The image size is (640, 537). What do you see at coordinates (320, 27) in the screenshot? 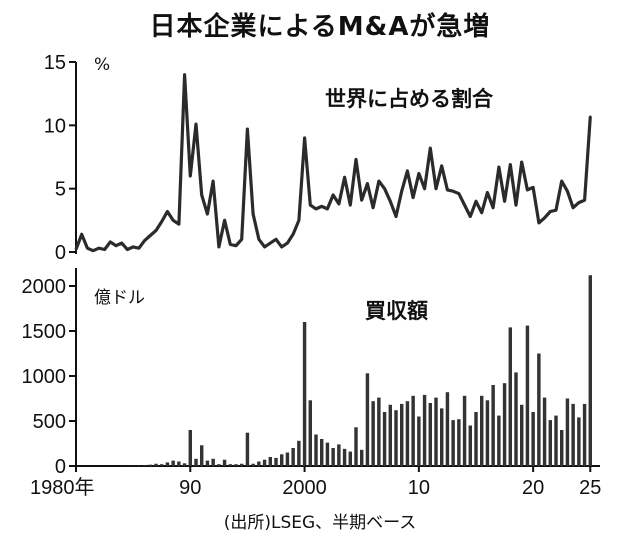
I see `page-title: 日本企業によるM&Aが急増` at bounding box center [320, 27].